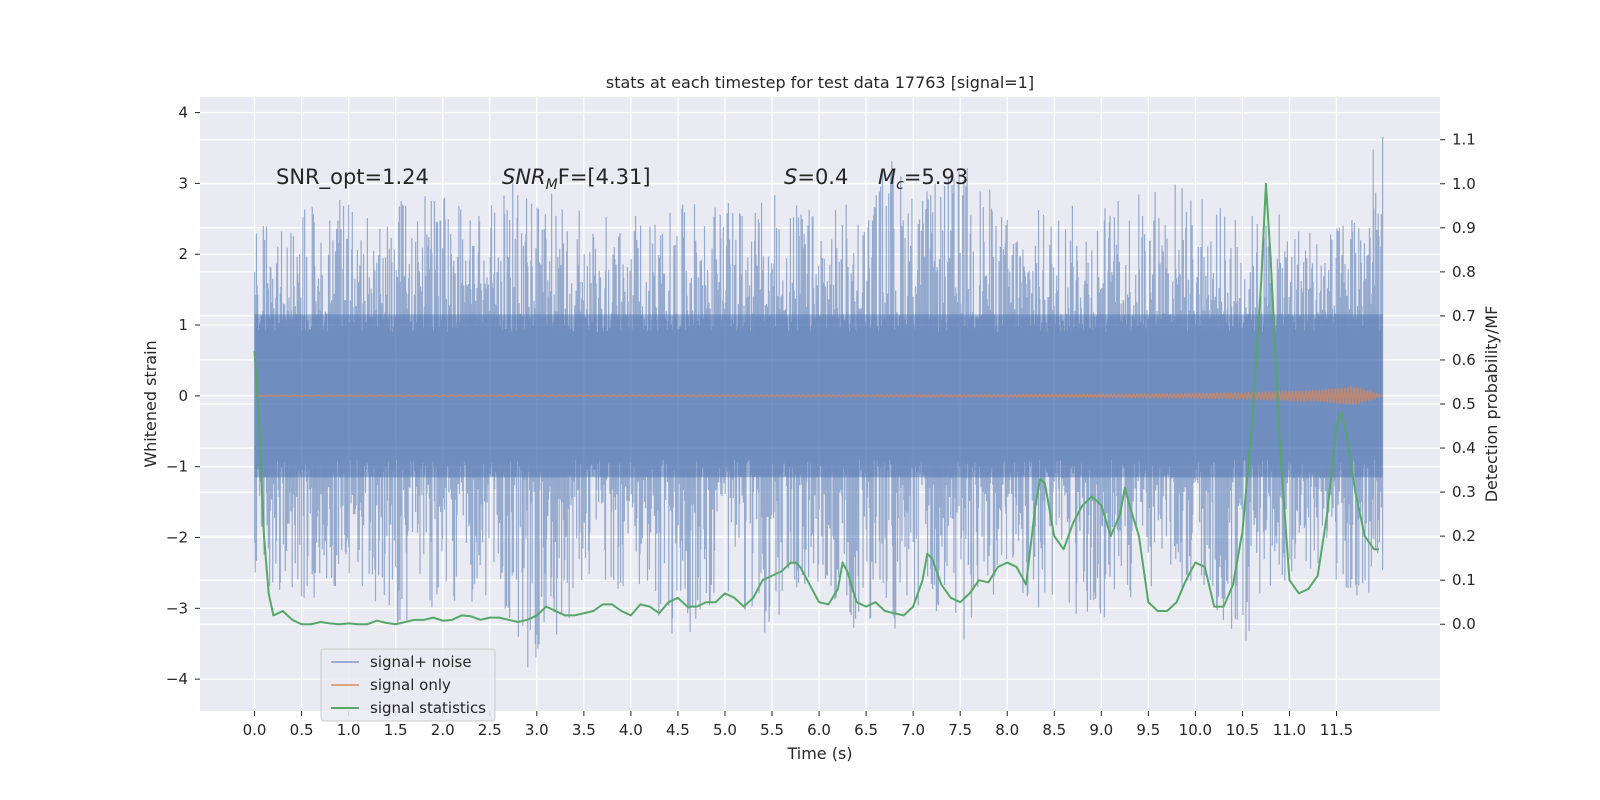  I want to click on y2-tick-label: 0.8, so click(1464, 272).